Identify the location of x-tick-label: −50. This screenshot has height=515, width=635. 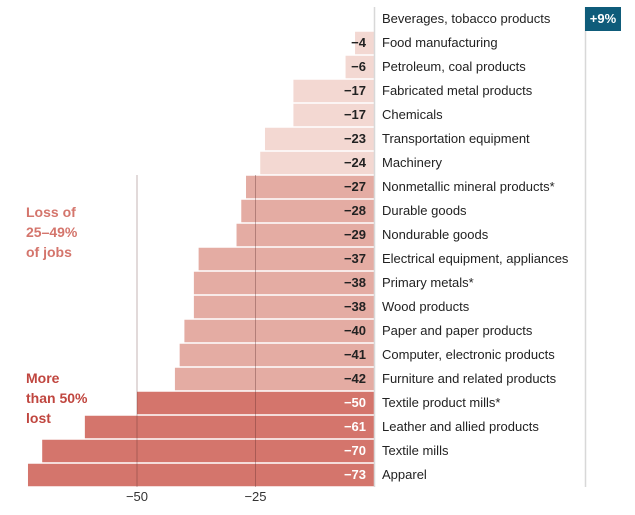
(137, 496).